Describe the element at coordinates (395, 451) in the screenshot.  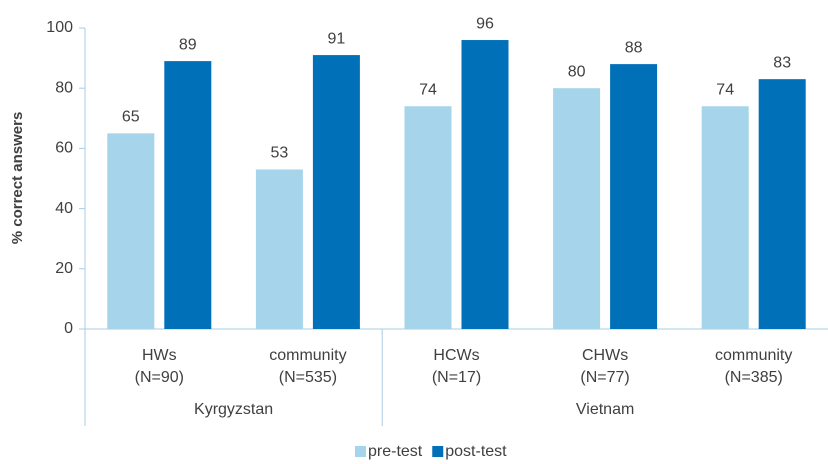
I see `legend-label: pre-test` at that location.